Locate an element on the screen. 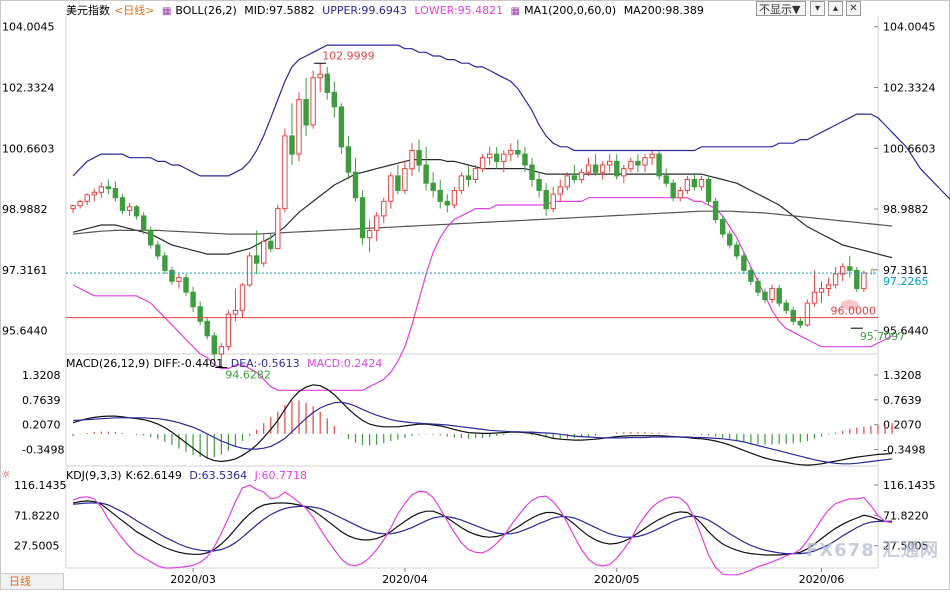 This screenshot has height=594, width=950. kdj-label: KDJ(9,3,3) is located at coordinates (94, 475).